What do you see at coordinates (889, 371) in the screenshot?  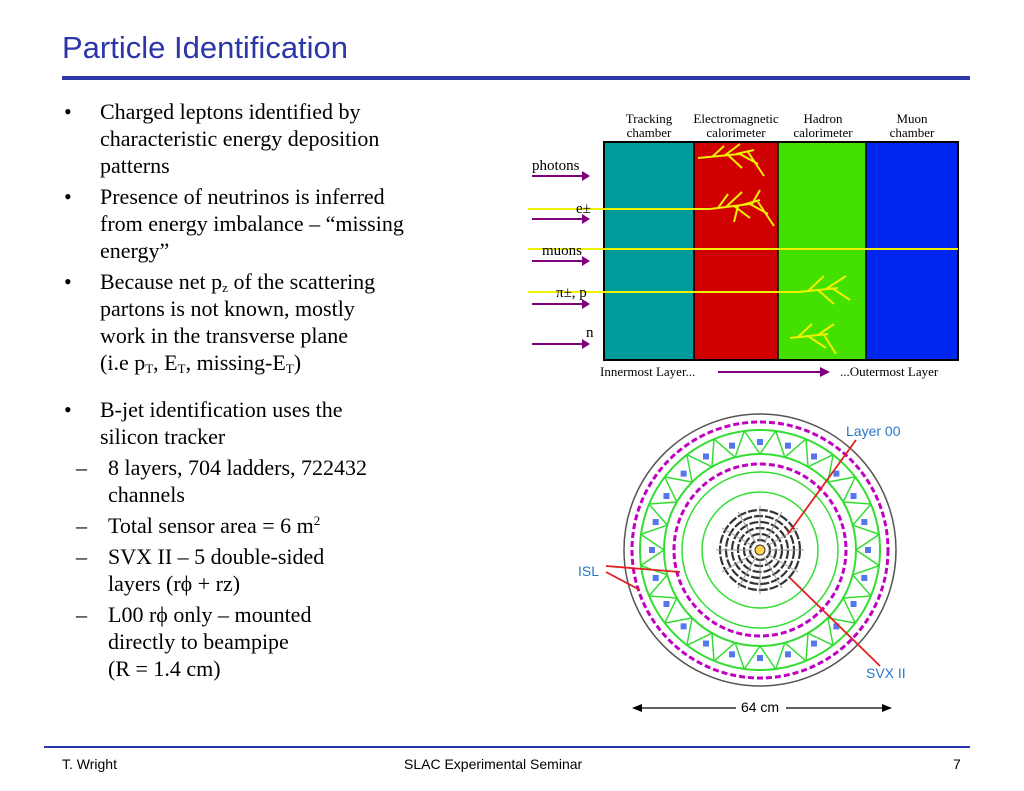 I see `outermost-label: ...Outermost Layer` at bounding box center [889, 371].